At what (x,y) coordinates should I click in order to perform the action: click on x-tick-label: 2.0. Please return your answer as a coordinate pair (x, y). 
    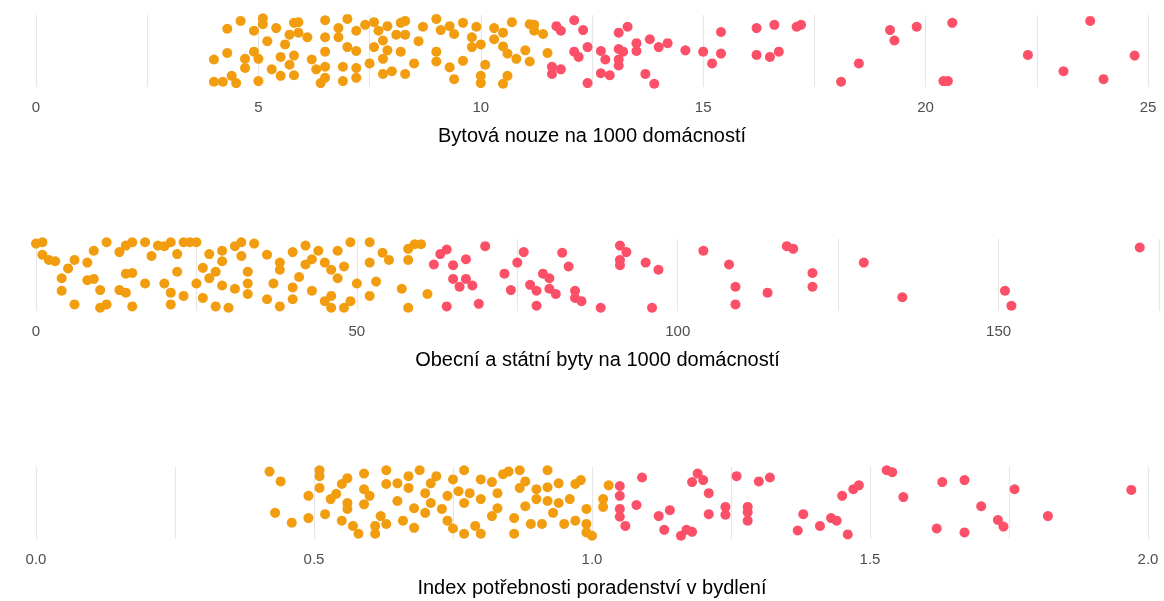
    Looking at the image, I should click on (1148, 558).